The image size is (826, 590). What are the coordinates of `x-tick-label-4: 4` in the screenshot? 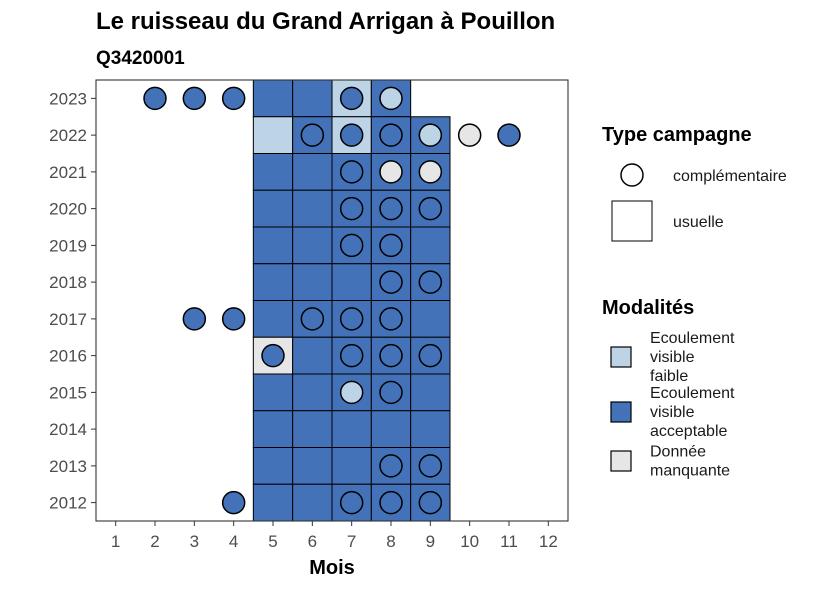 It's located at (233, 541).